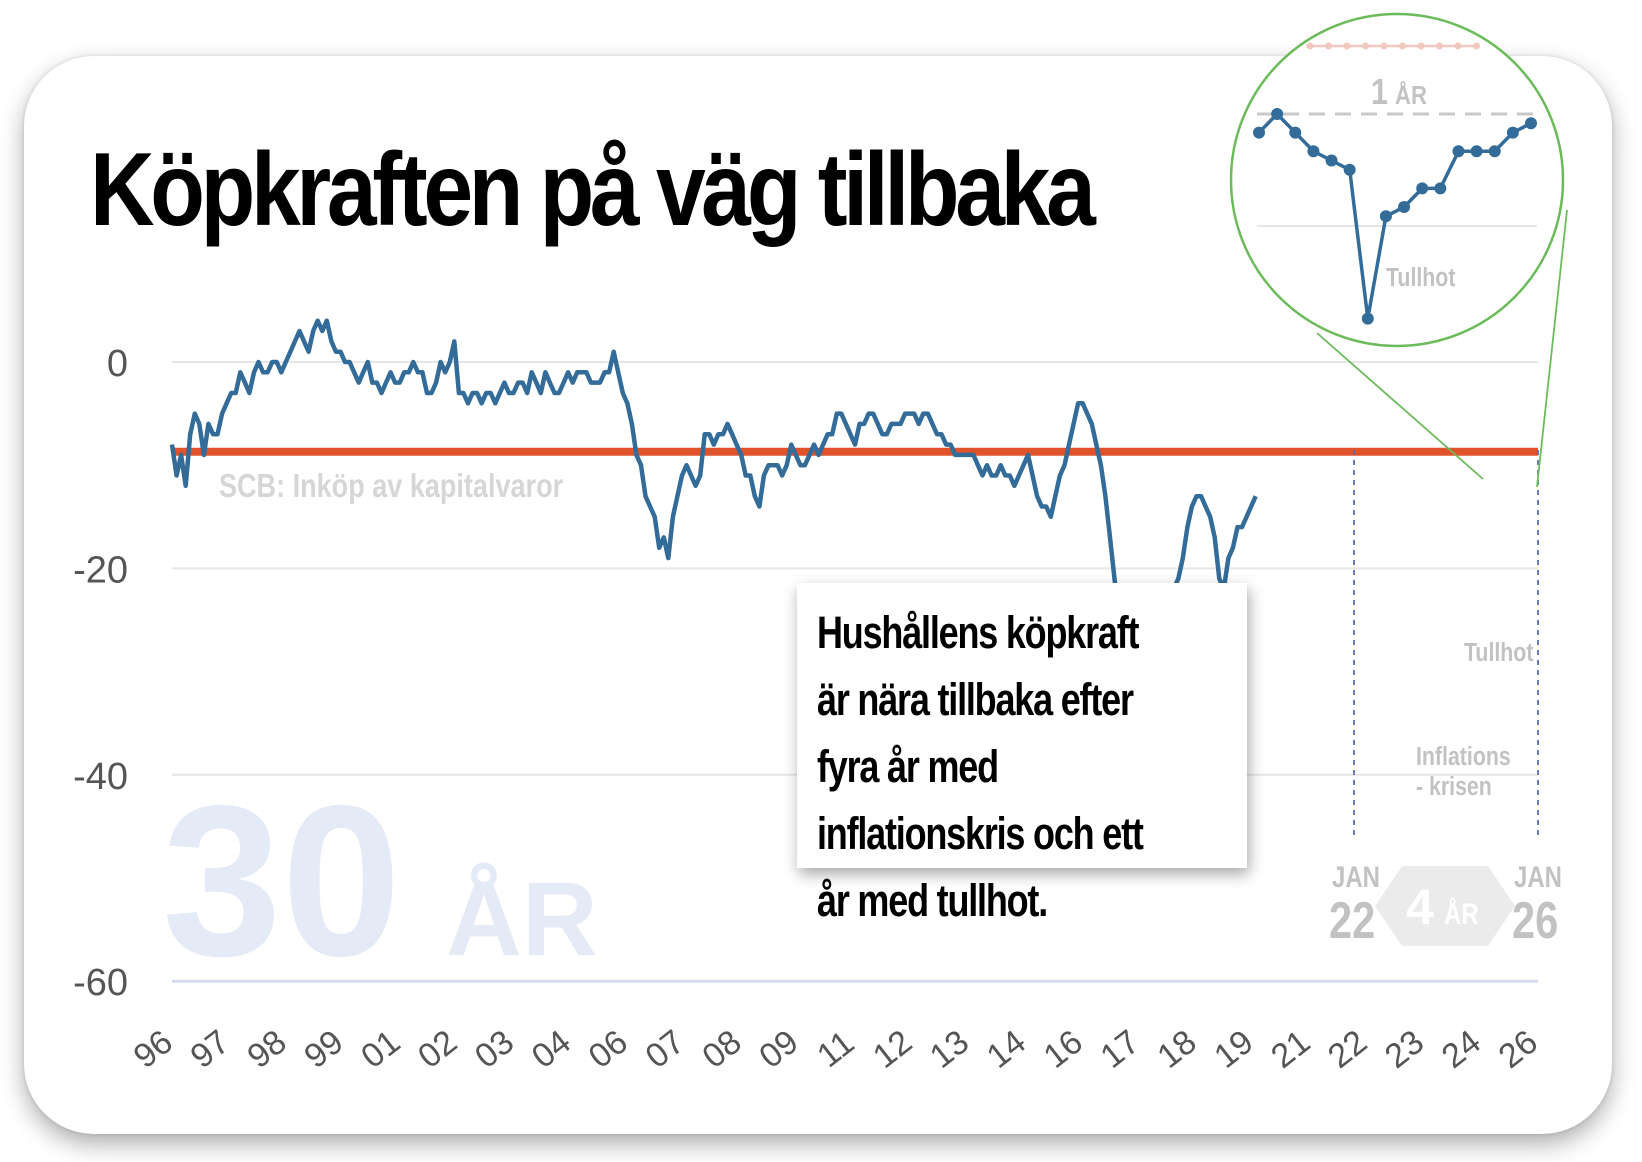 This screenshot has height=1162, width=1642. What do you see at coordinates (1535, 920) in the screenshot?
I see `period-end-year: 26` at bounding box center [1535, 920].